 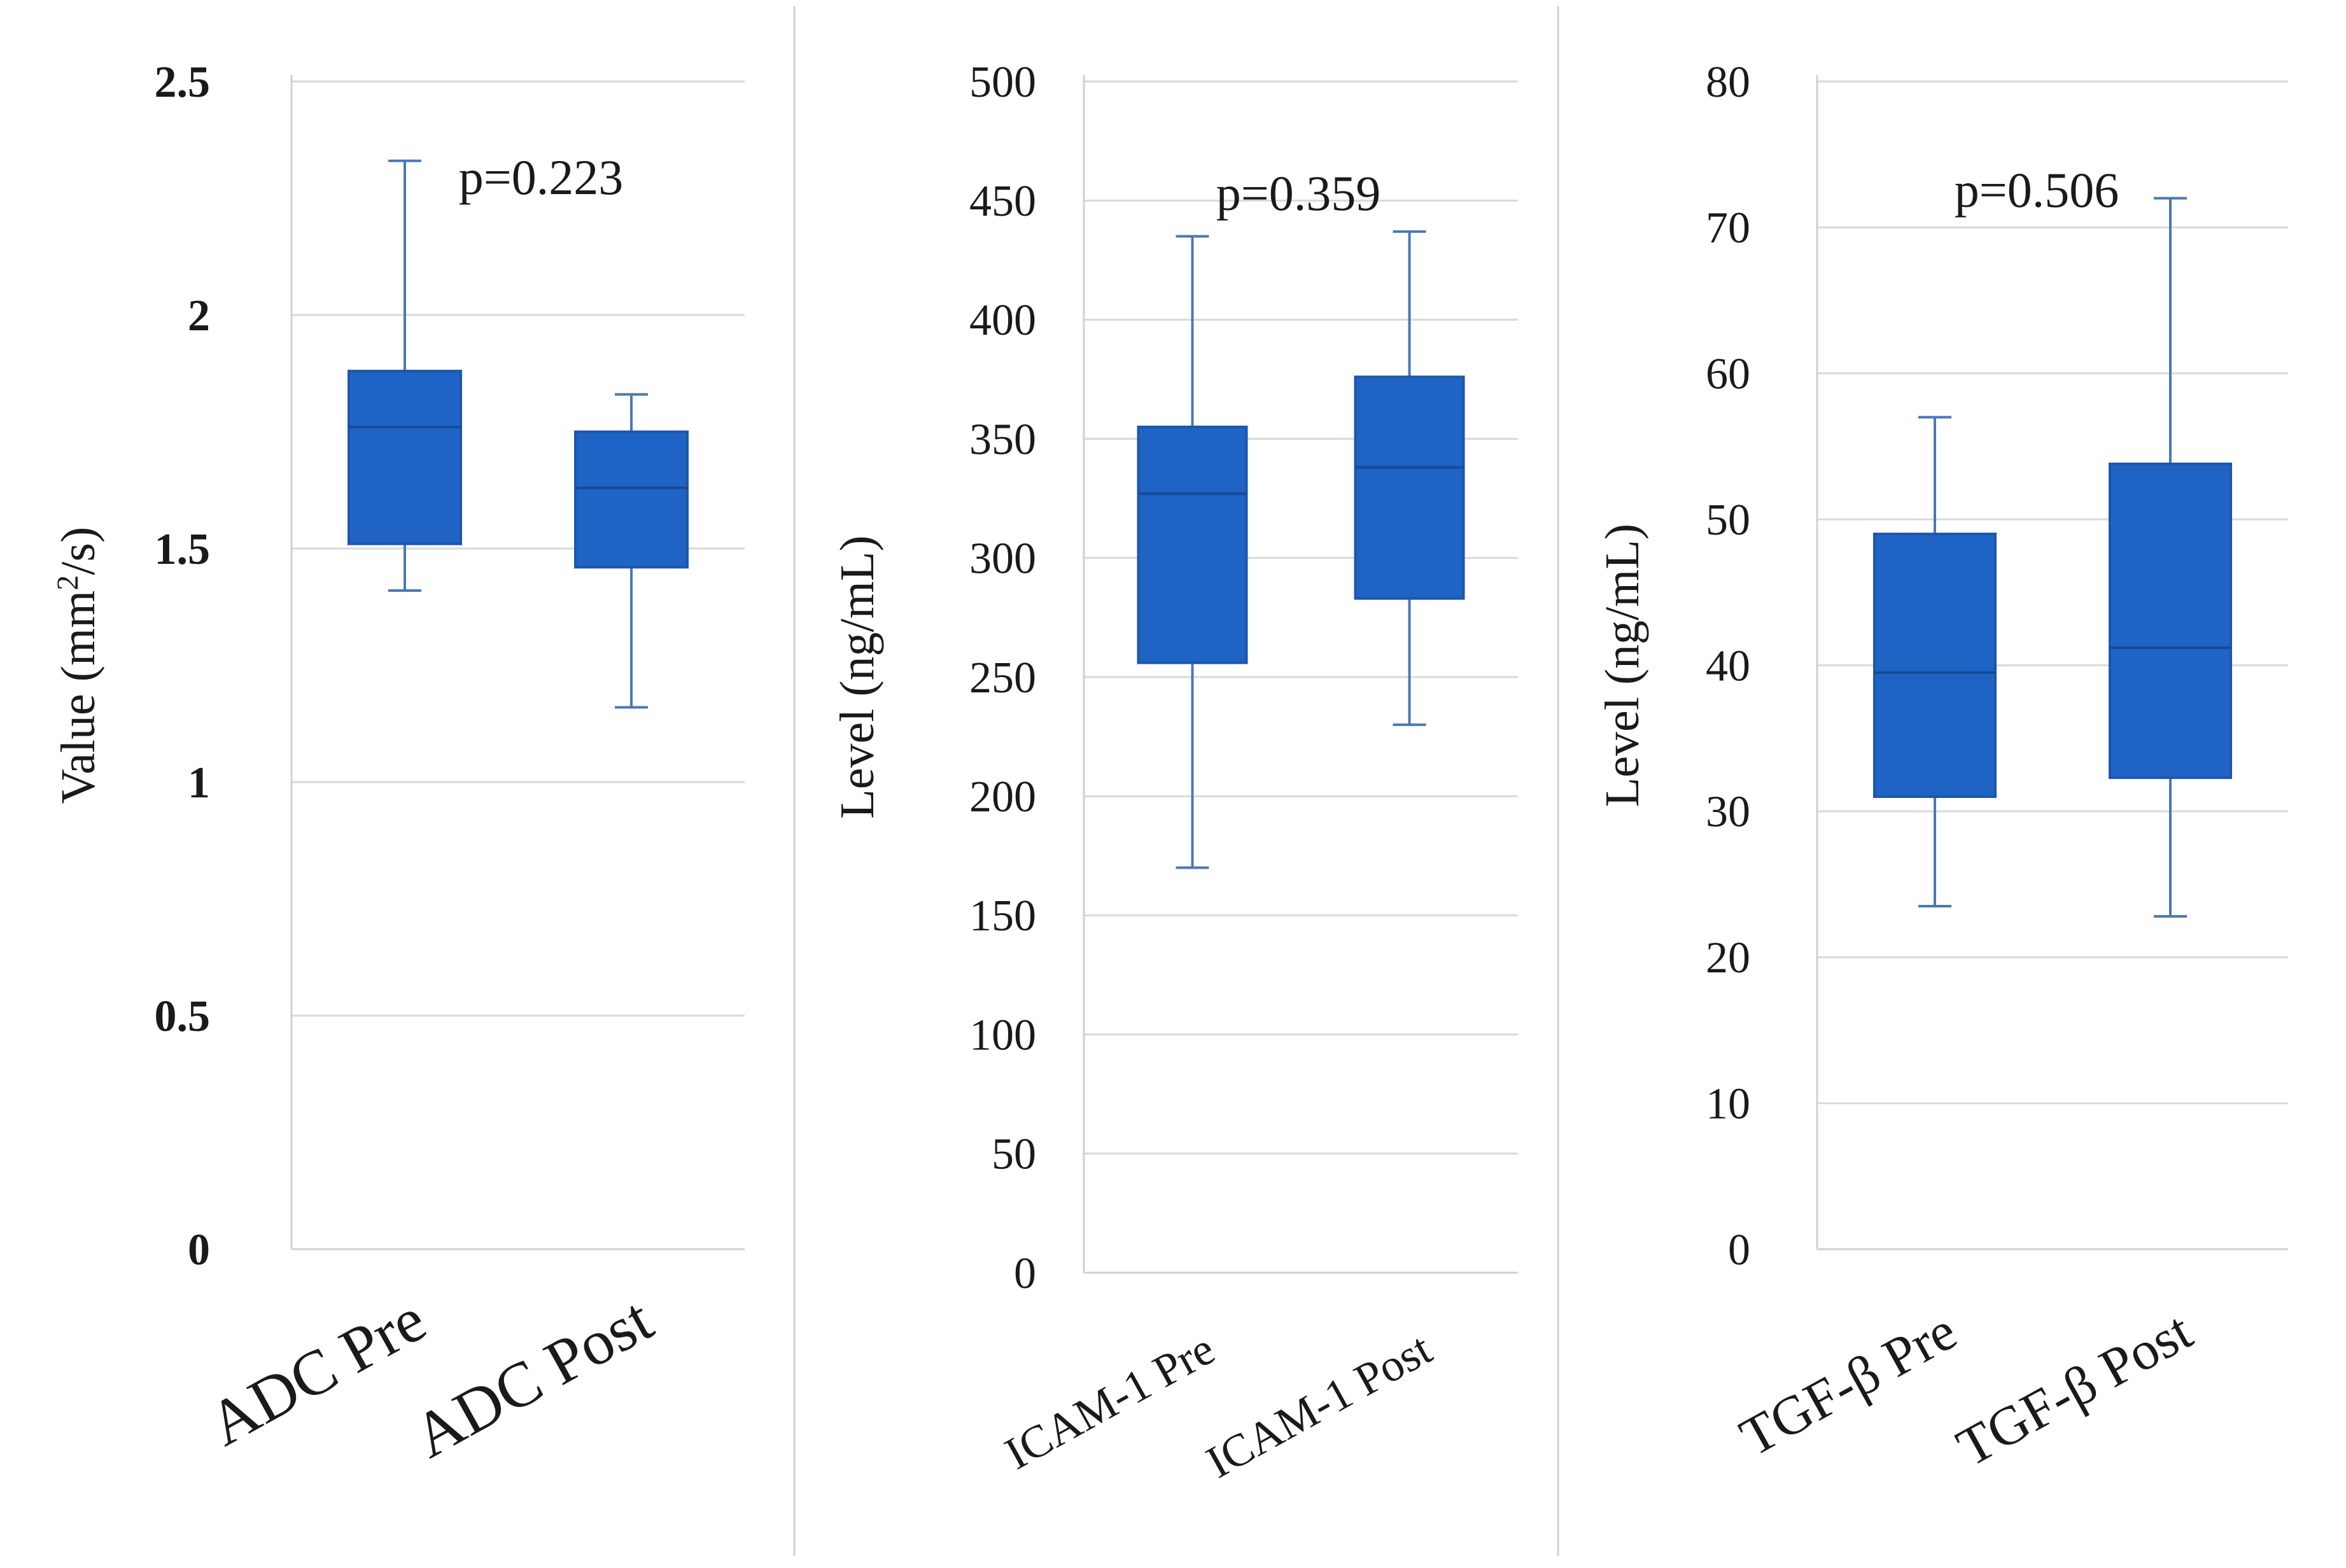 I want to click on y-axis-label-superscript: 2, so click(x=68, y=583).